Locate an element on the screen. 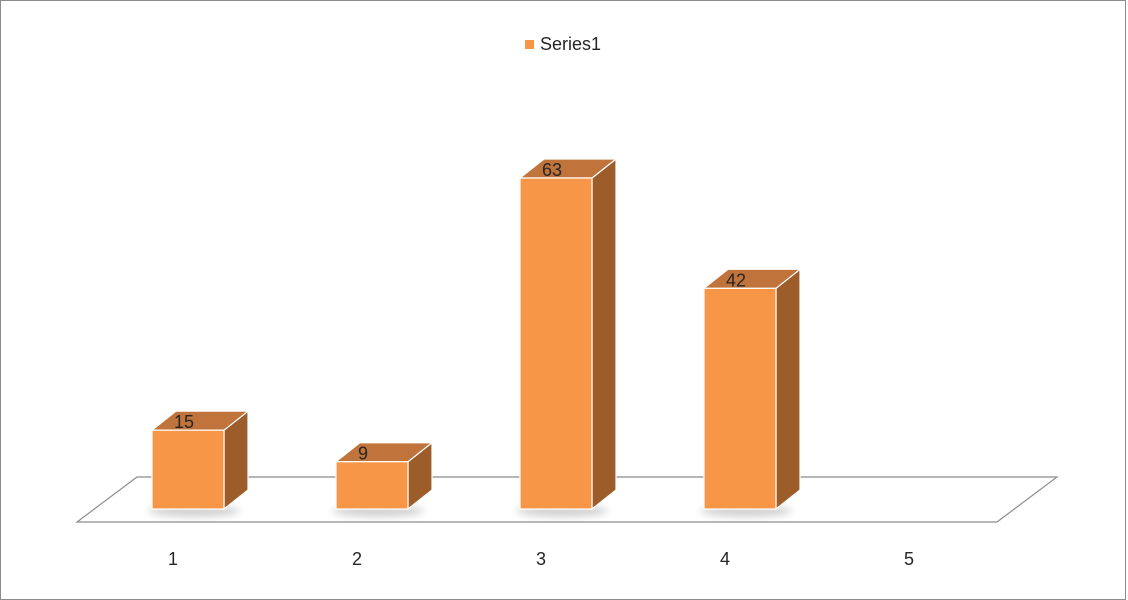 The width and height of the screenshot is (1128, 600). x-tick-label: 4 is located at coordinates (725, 559).